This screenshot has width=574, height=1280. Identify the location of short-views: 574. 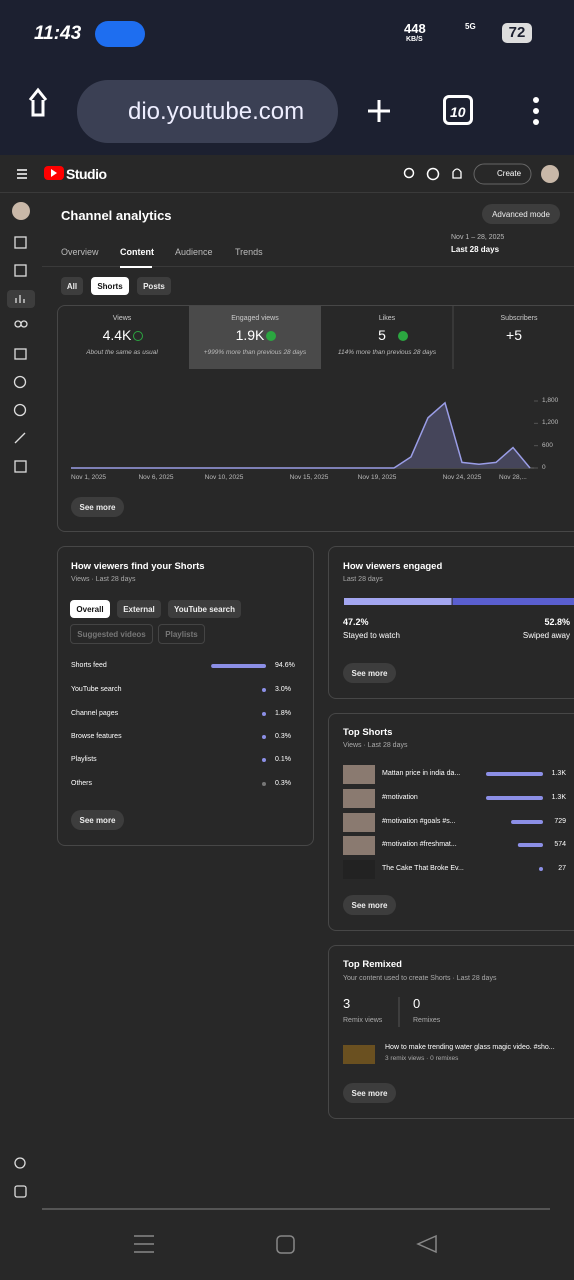
(560, 844).